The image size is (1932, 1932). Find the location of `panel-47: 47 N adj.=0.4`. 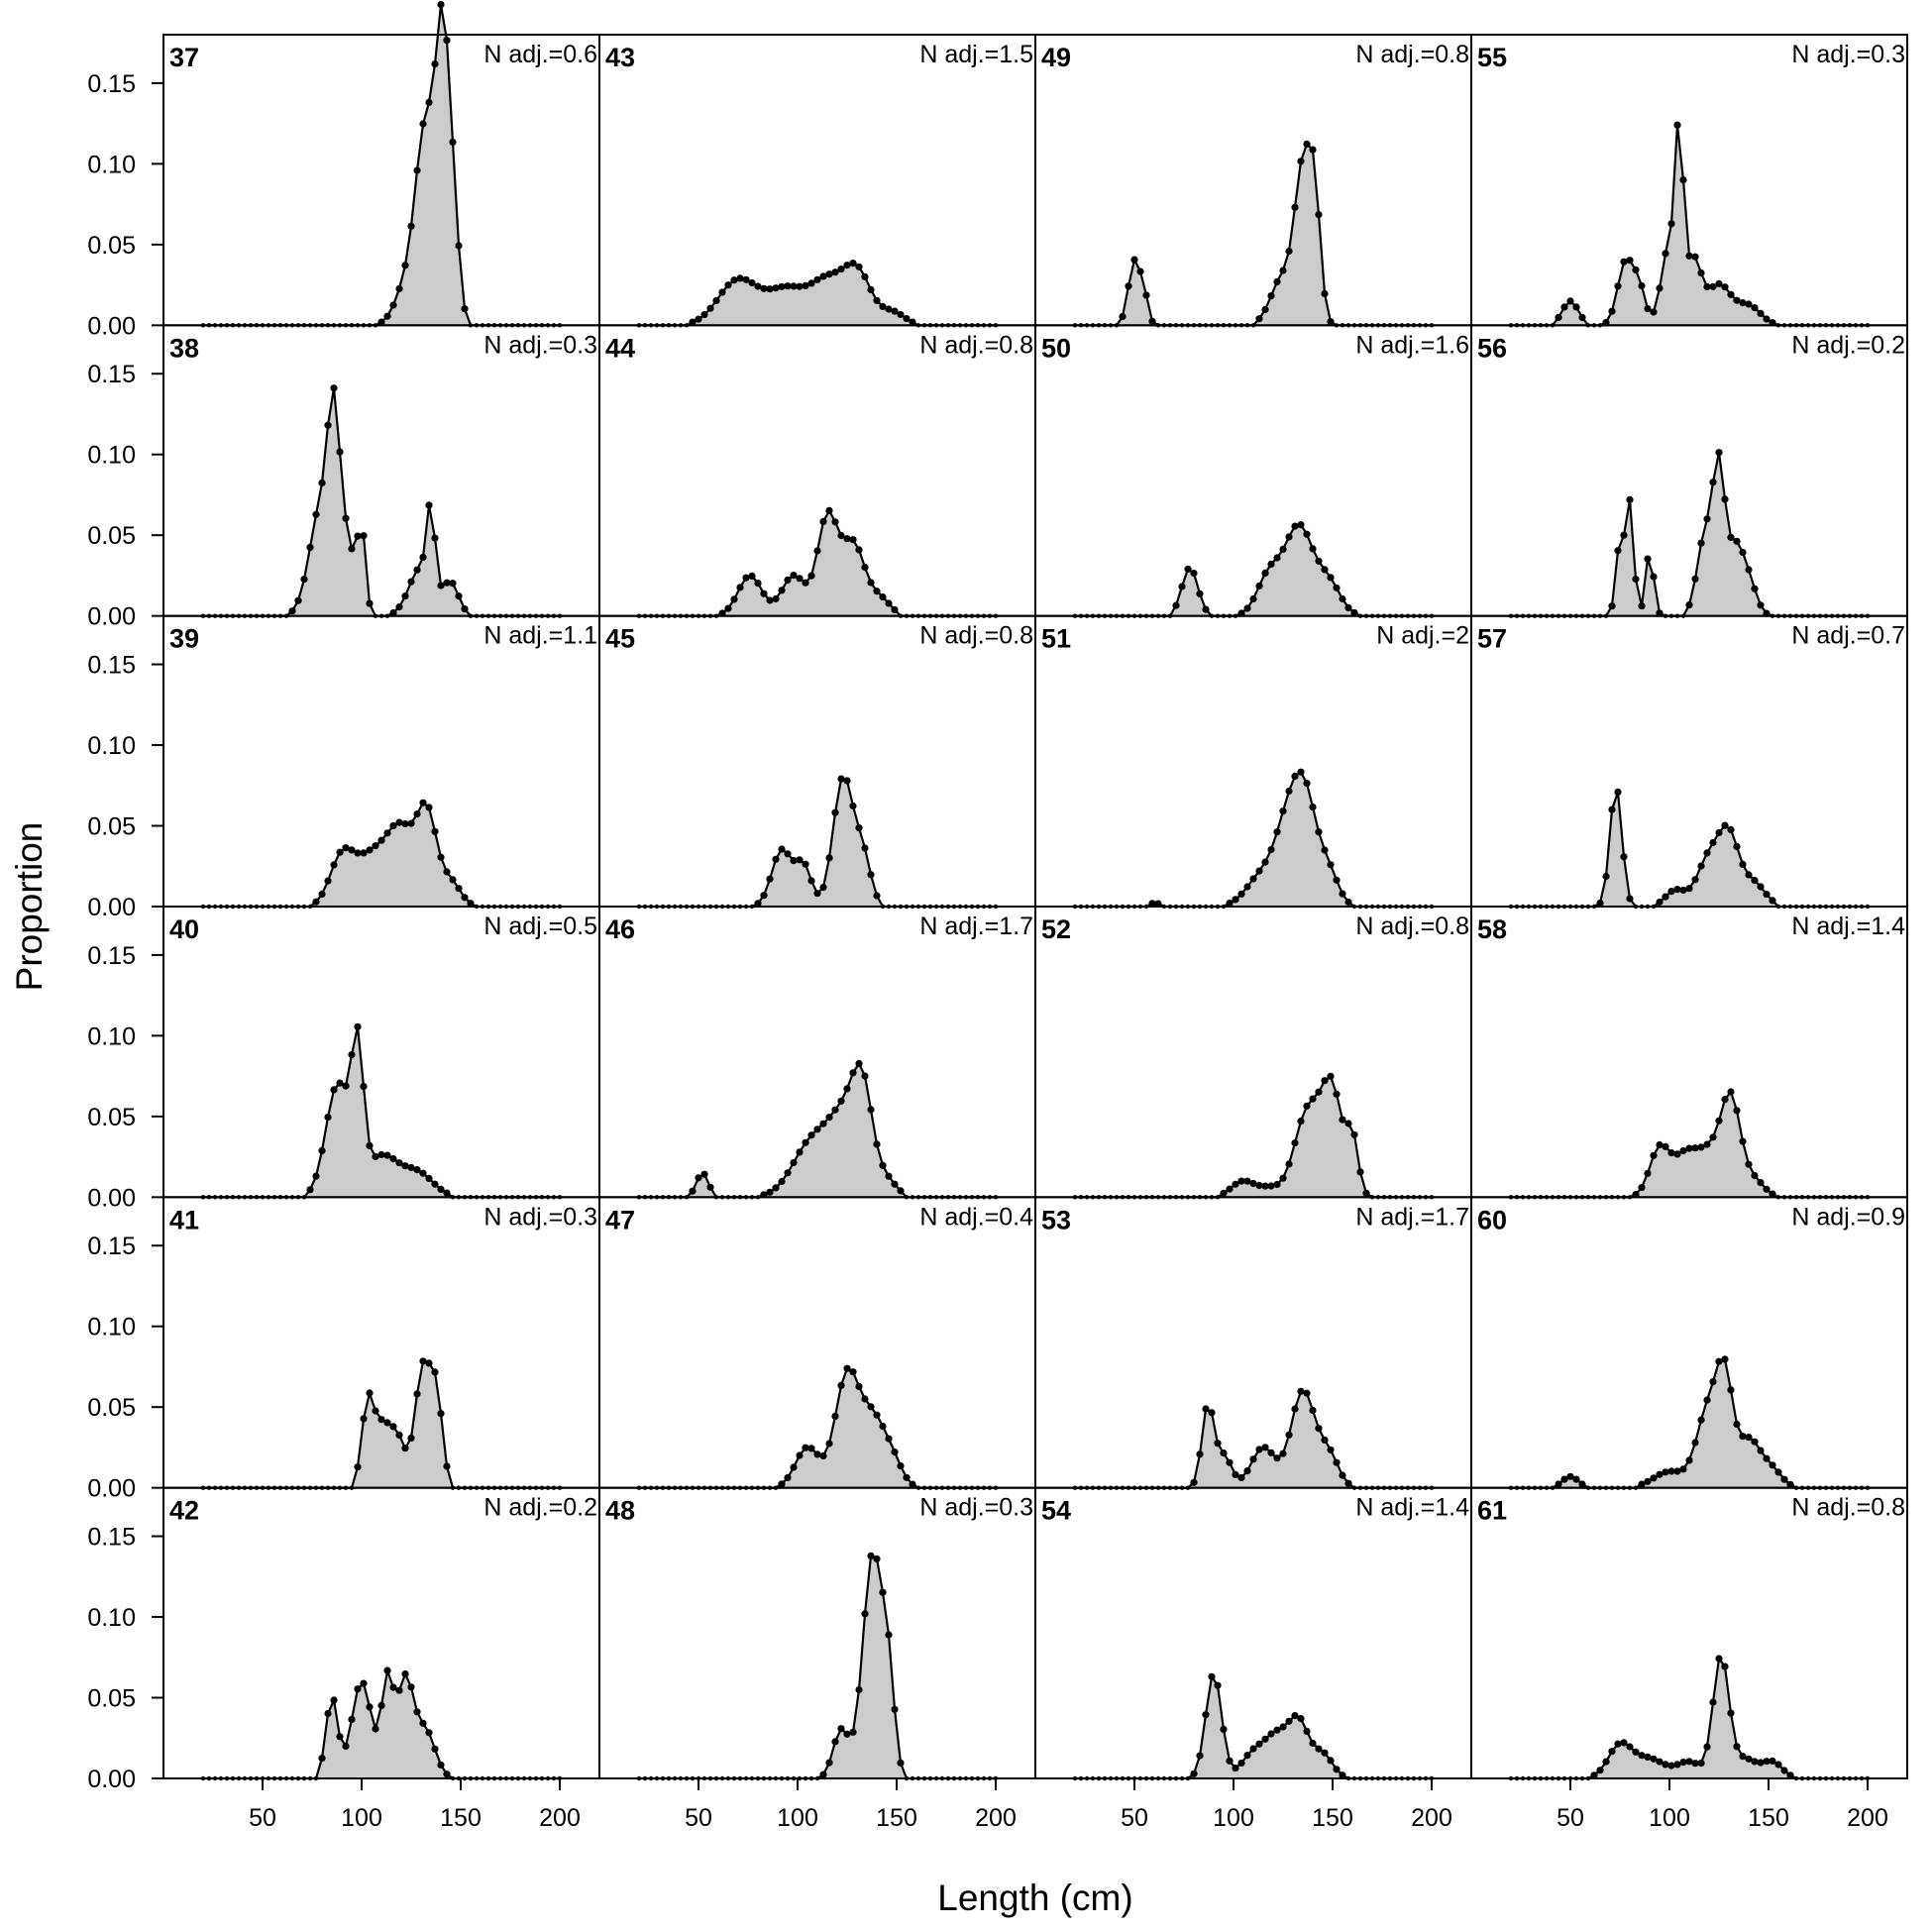

panel-47: 47 N adj.=0.4 is located at coordinates (817, 1343).